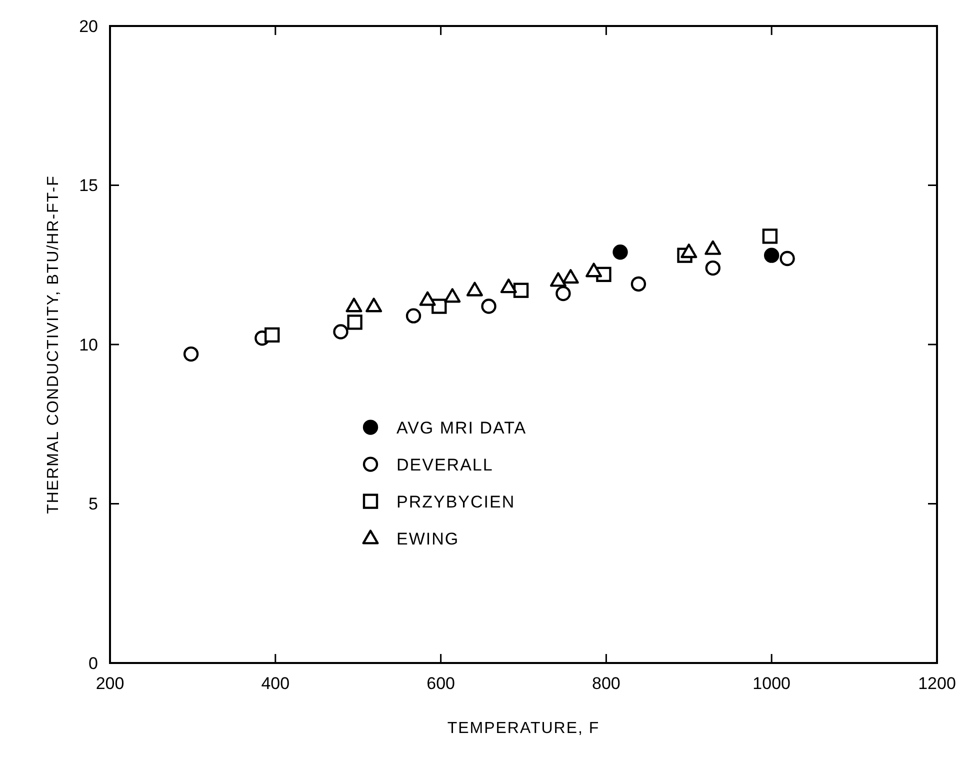 Image resolution: width=973 pixels, height=761 pixels. What do you see at coordinates (456, 502) in the screenshot?
I see `legend-label: PRZYBYCIEN` at bounding box center [456, 502].